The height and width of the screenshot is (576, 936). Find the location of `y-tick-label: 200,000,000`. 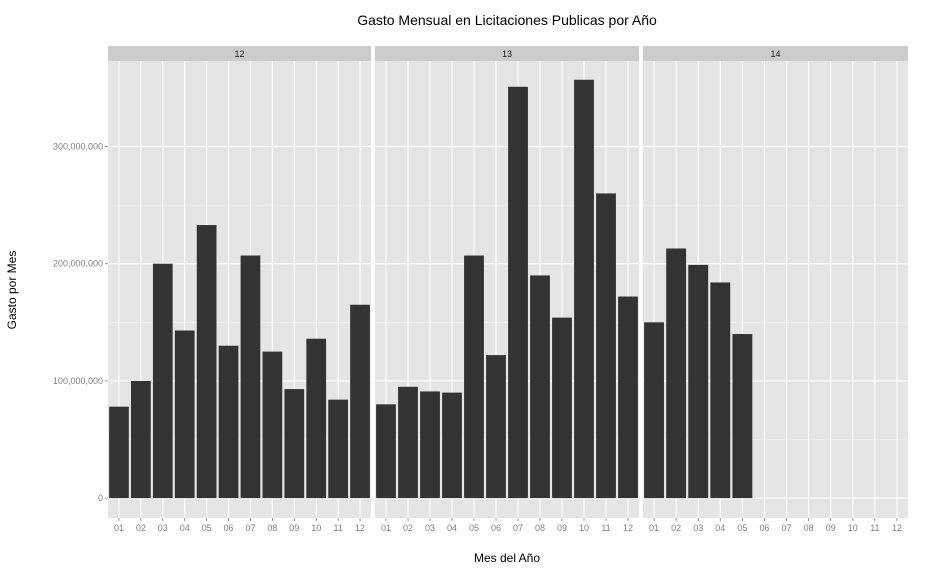

y-tick-label: 200,000,000 is located at coordinates (78, 264).